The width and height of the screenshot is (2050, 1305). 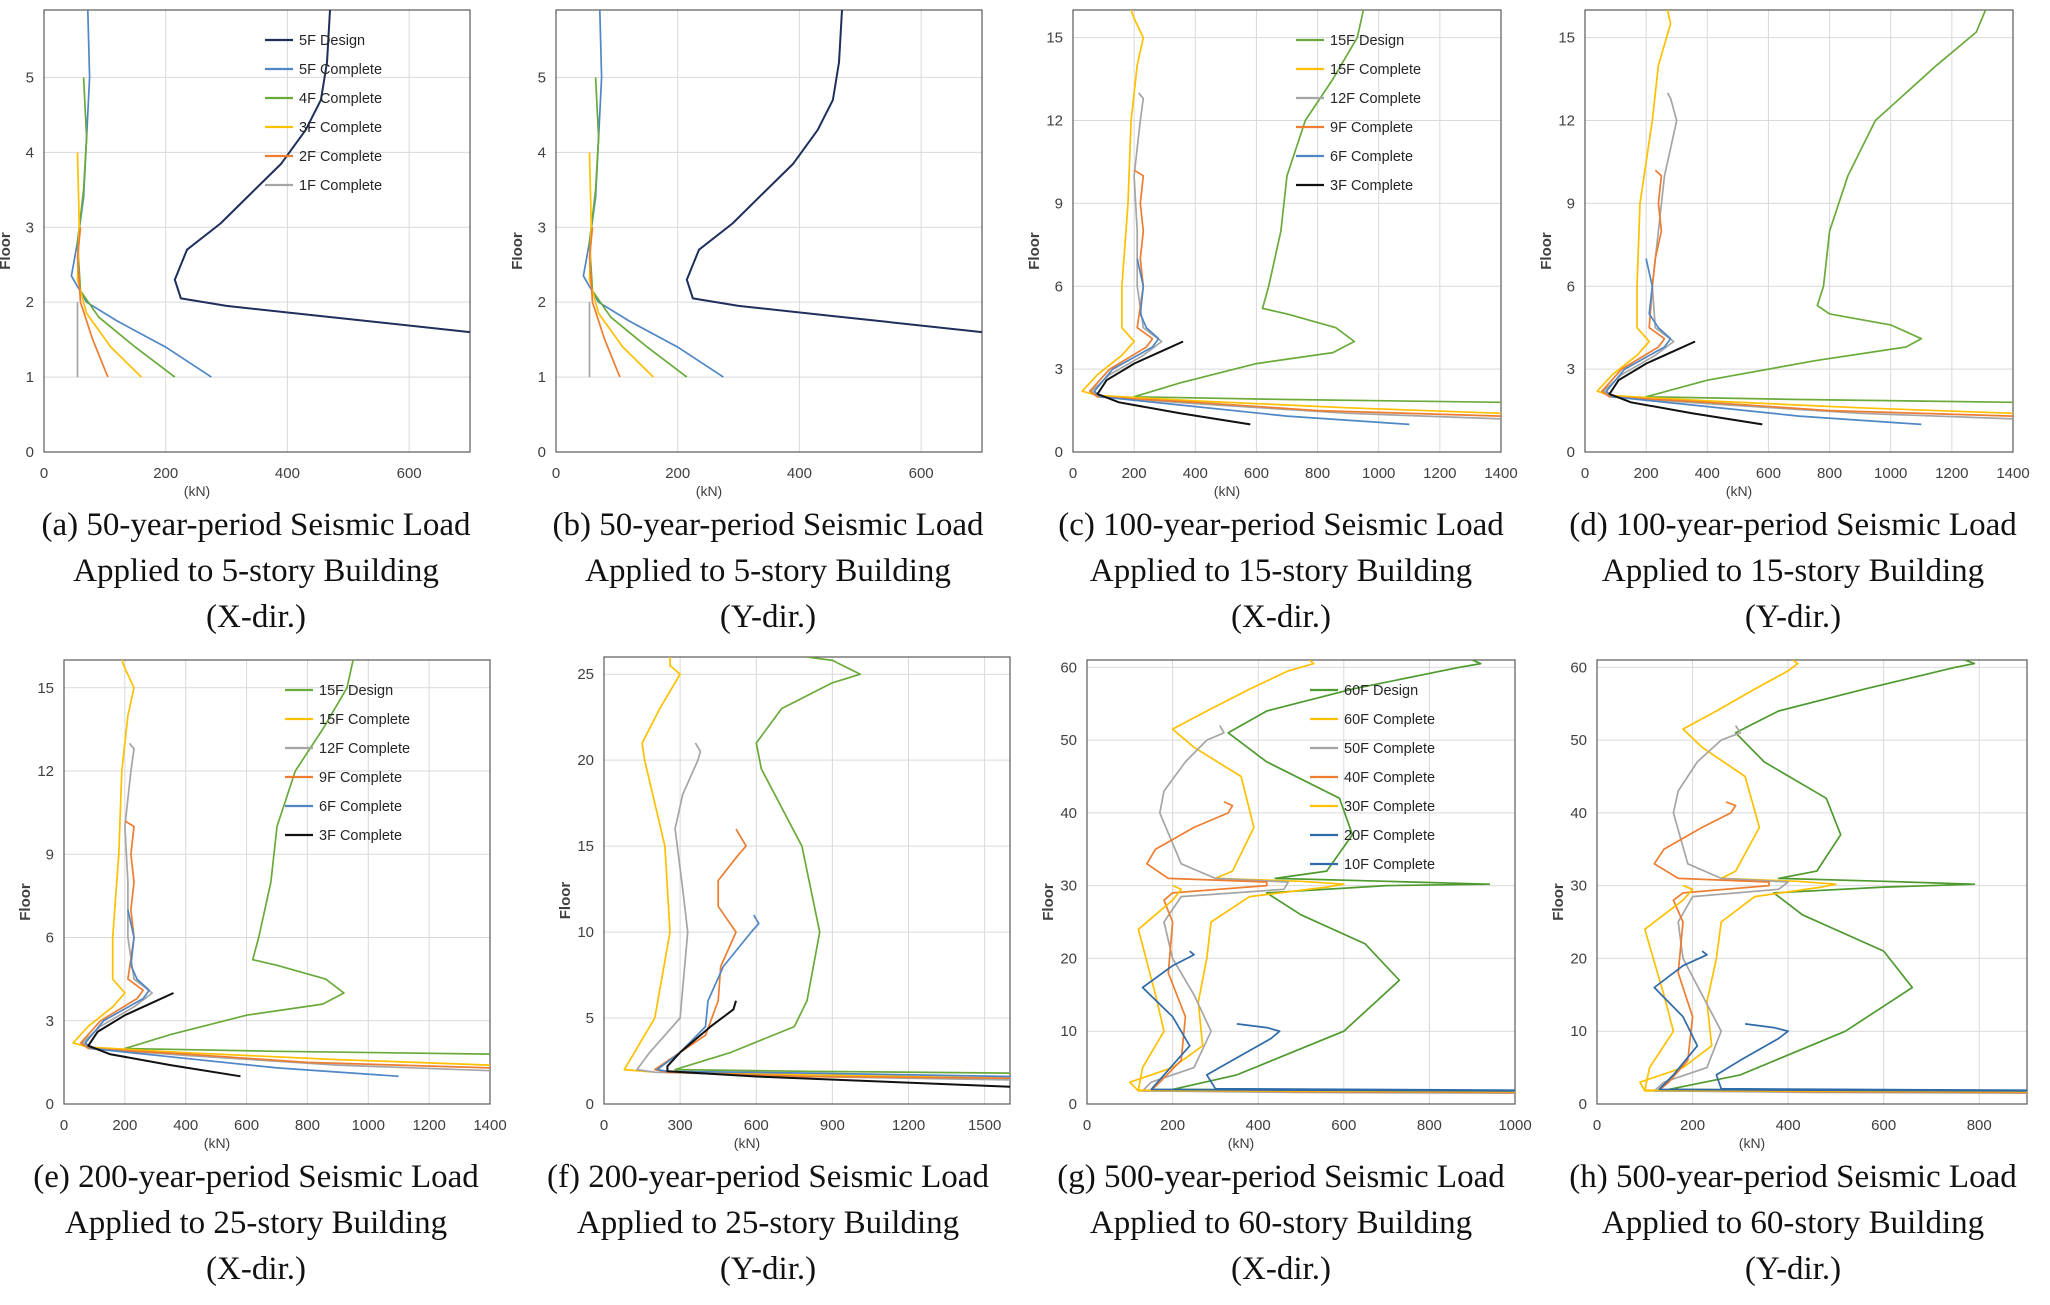 What do you see at coordinates (1371, 128) in the screenshot?
I see `legend-entry: 9F Complete` at bounding box center [1371, 128].